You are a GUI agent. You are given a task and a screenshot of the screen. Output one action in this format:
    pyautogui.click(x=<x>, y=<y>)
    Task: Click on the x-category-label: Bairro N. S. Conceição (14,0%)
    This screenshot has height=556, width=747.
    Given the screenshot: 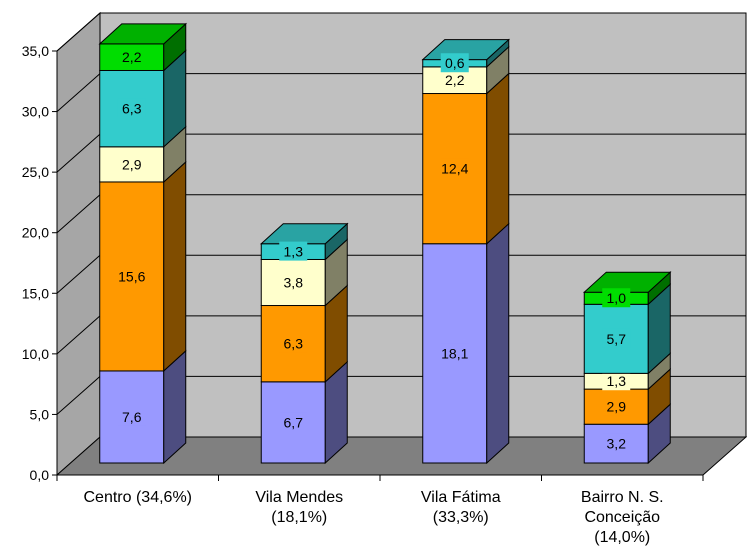 What is the action you would take?
    pyautogui.click(x=622, y=517)
    